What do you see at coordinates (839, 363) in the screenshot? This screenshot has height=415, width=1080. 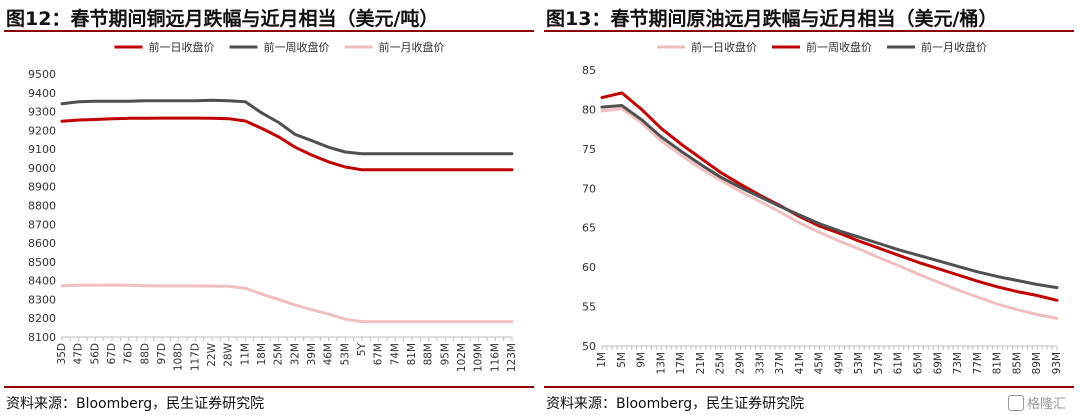 I see `x-tick-label: 49M` at bounding box center [839, 363].